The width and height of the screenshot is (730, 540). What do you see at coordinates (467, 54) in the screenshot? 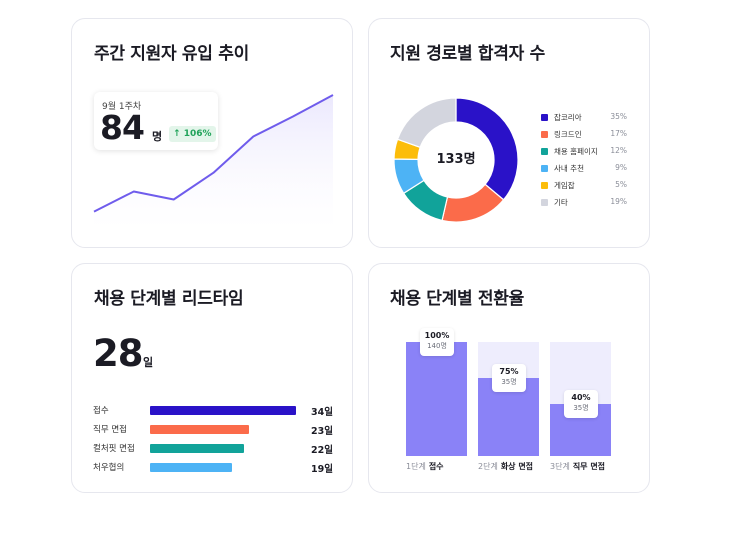
I see `source-hires-title: 지원 경로별 합격자 수` at bounding box center [467, 54].